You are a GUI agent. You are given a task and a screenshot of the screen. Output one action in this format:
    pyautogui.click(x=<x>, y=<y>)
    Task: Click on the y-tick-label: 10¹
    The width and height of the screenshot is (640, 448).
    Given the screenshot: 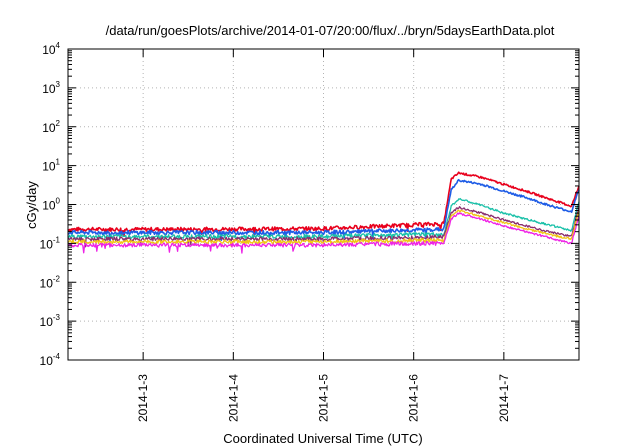 What is the action you would take?
    pyautogui.click(x=51, y=166)
    